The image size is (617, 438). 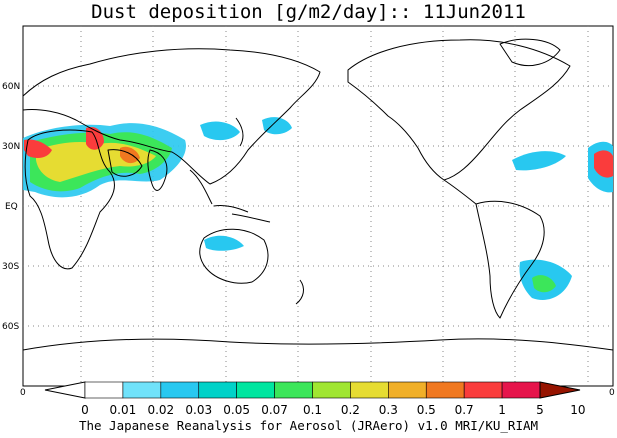 I want to click on coast-north-america, so click(x=459, y=110).